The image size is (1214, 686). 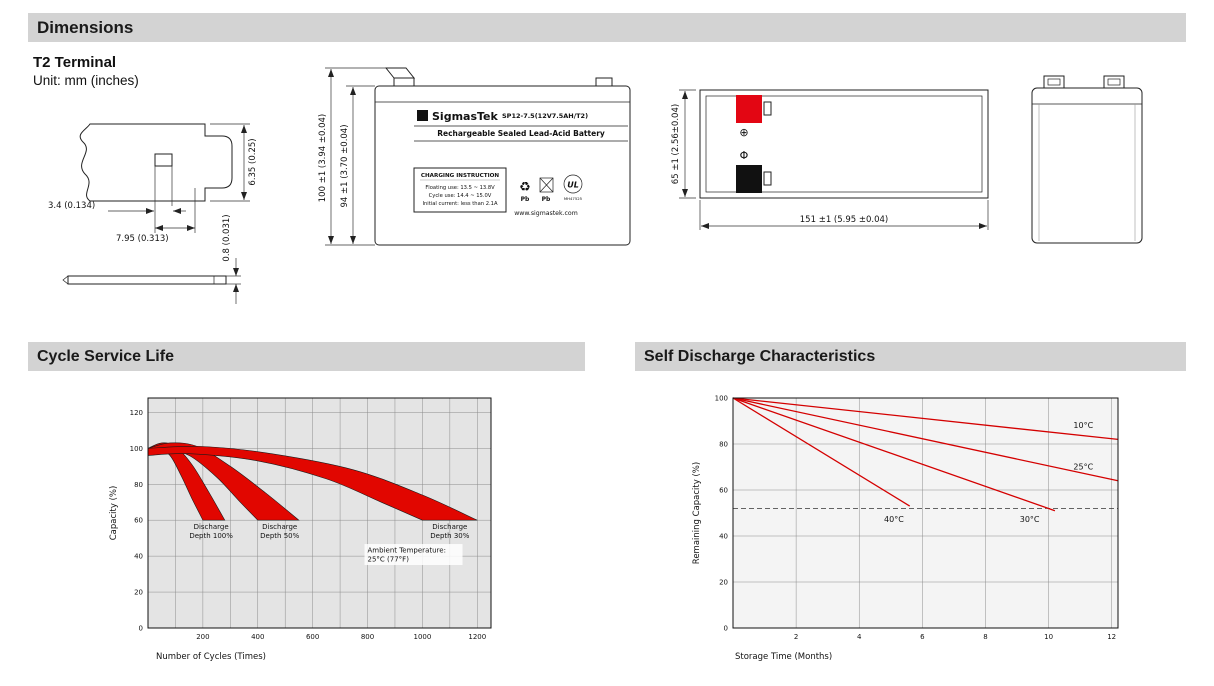 I want to click on front-terminal-left-tab, so click(x=400, y=73).